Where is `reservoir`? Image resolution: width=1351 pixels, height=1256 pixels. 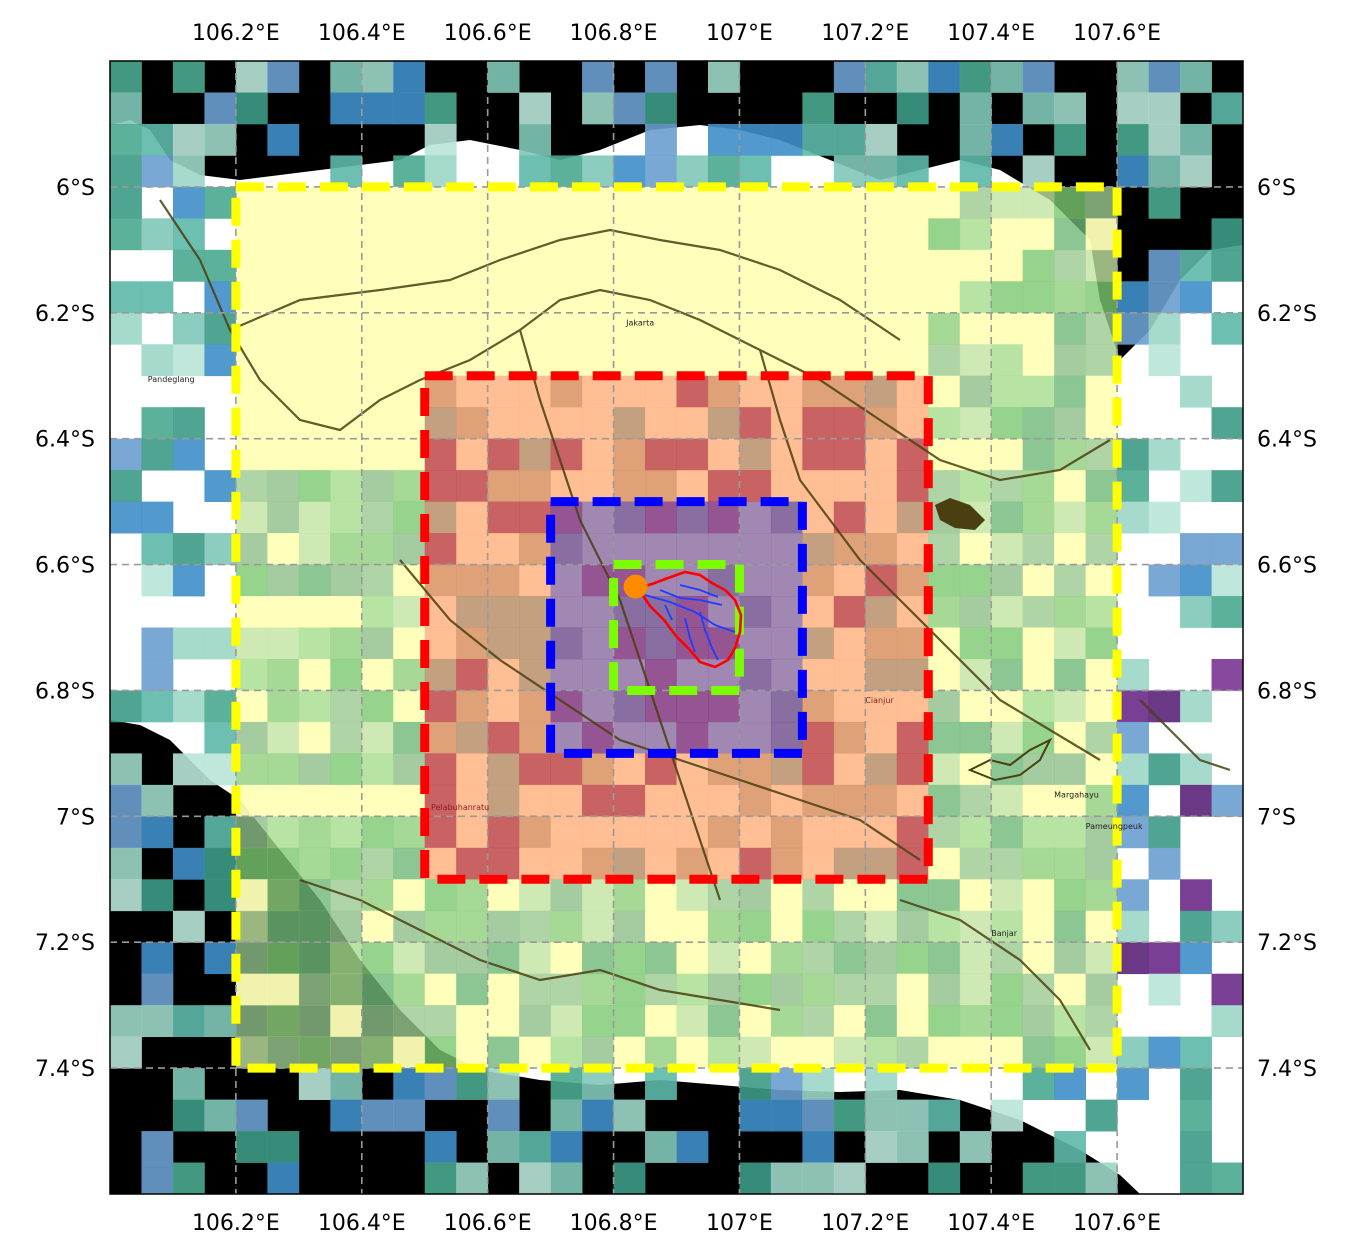 reservoir is located at coordinates (1010, 759).